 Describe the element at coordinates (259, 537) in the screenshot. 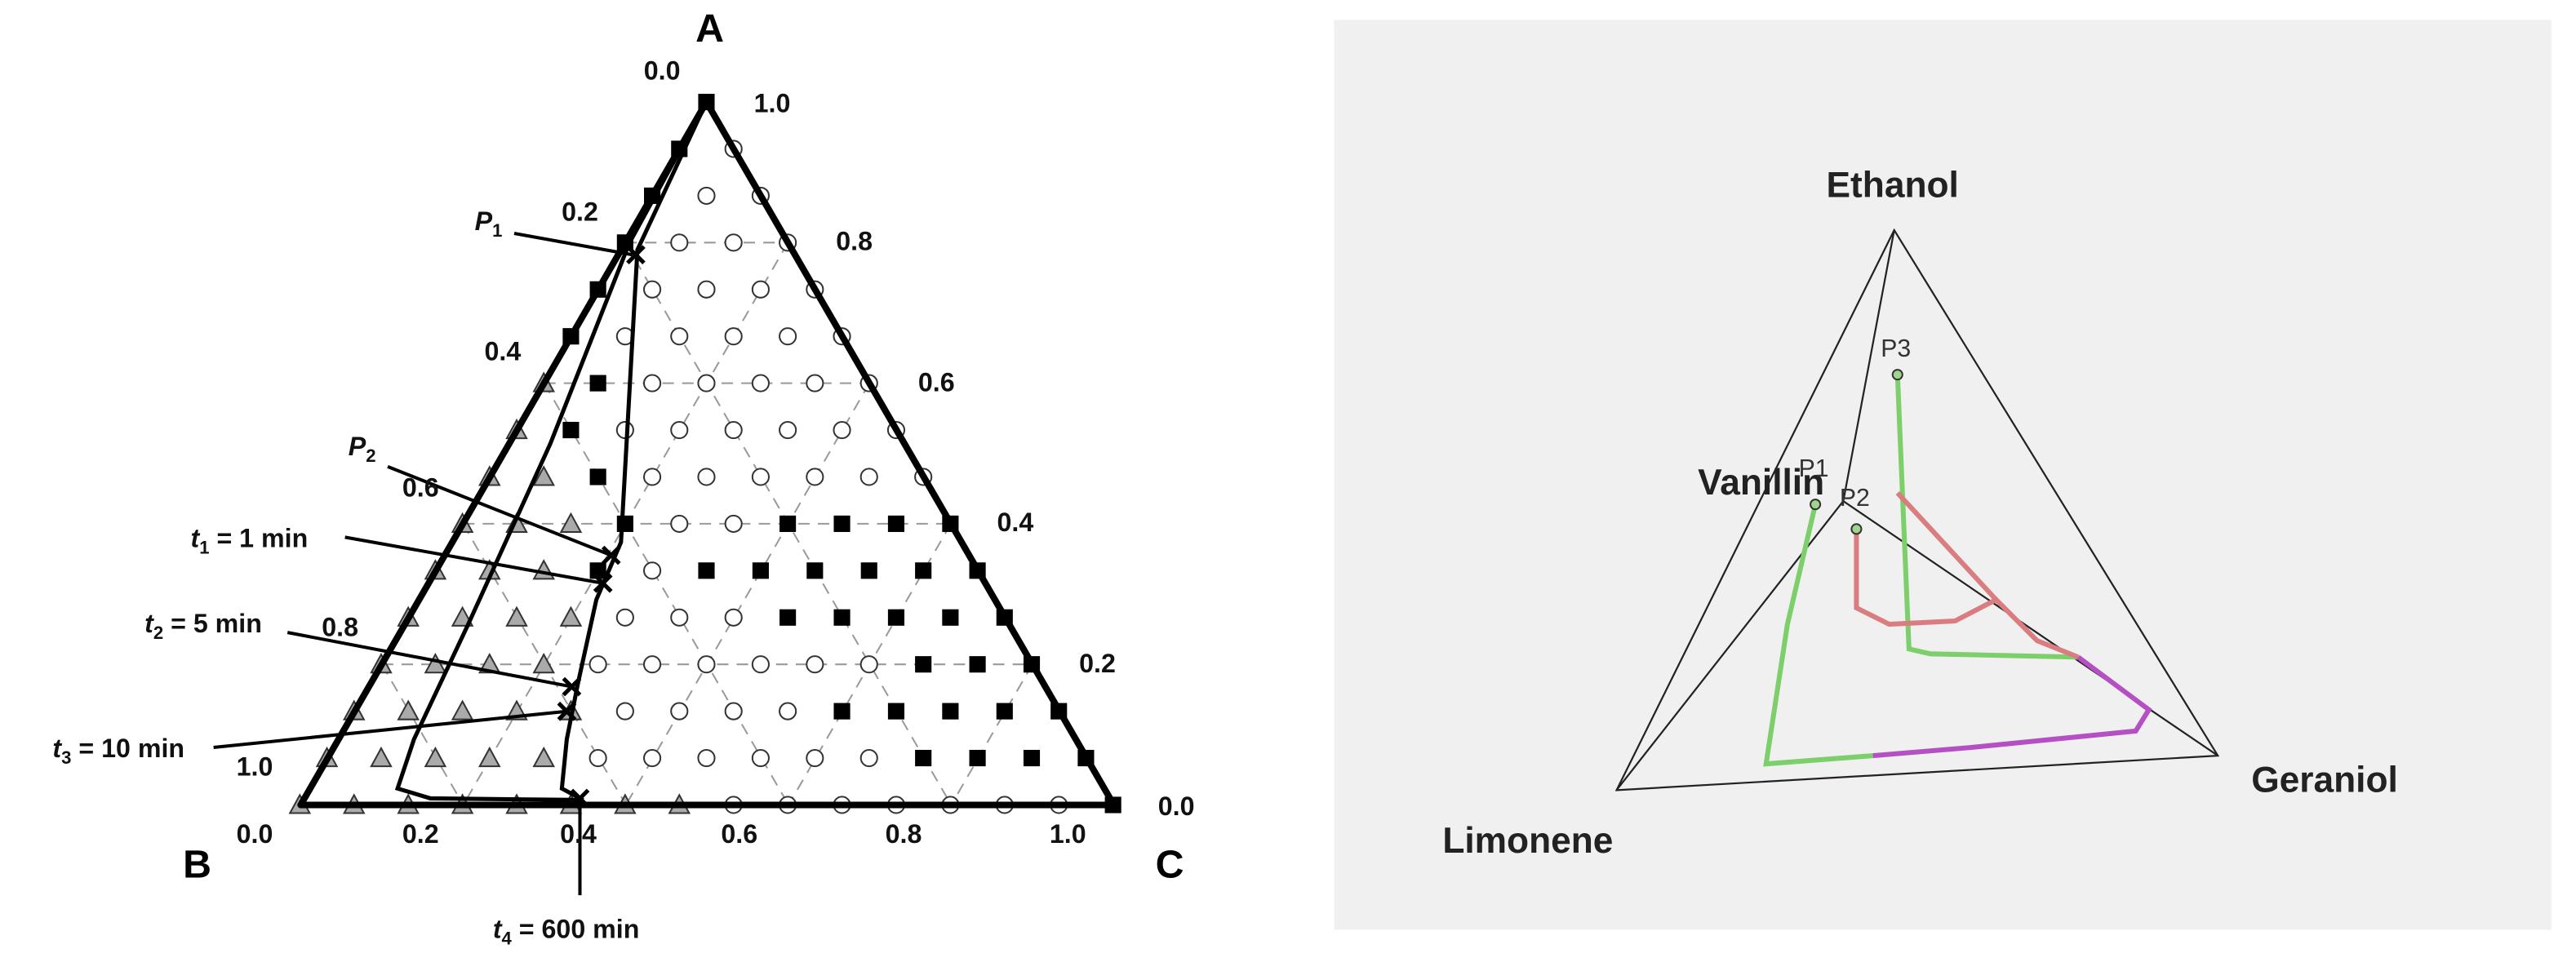

I see `text: = 1 min` at that location.